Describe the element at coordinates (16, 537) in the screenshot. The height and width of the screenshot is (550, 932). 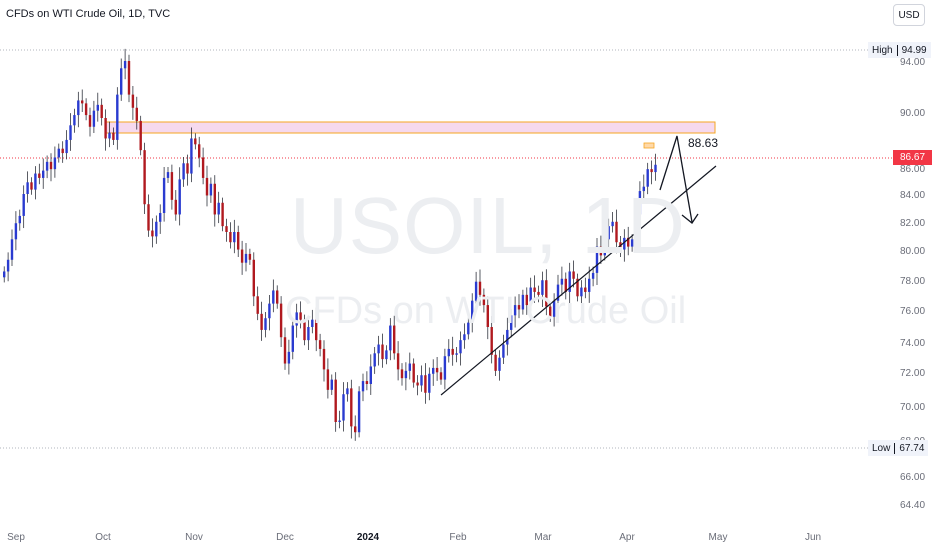
I see `time-tick: Sep` at that location.